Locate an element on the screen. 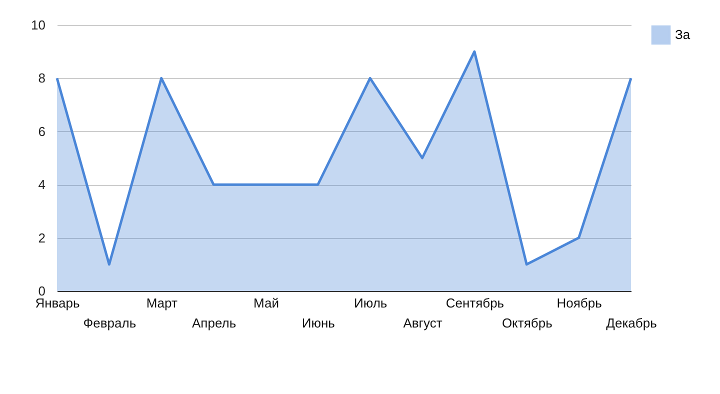 The height and width of the screenshot is (394, 720). x-tick-label: Август is located at coordinates (422, 323).